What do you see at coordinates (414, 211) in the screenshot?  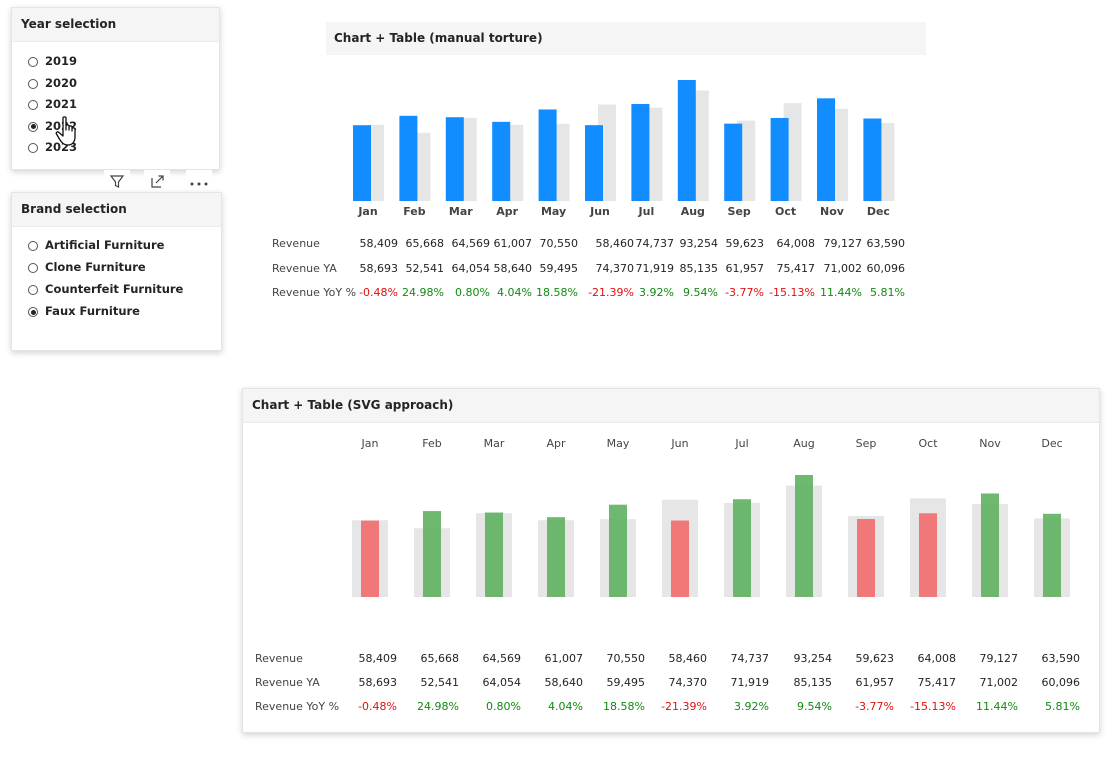 I see `chart1-month-label: Feb` at bounding box center [414, 211].